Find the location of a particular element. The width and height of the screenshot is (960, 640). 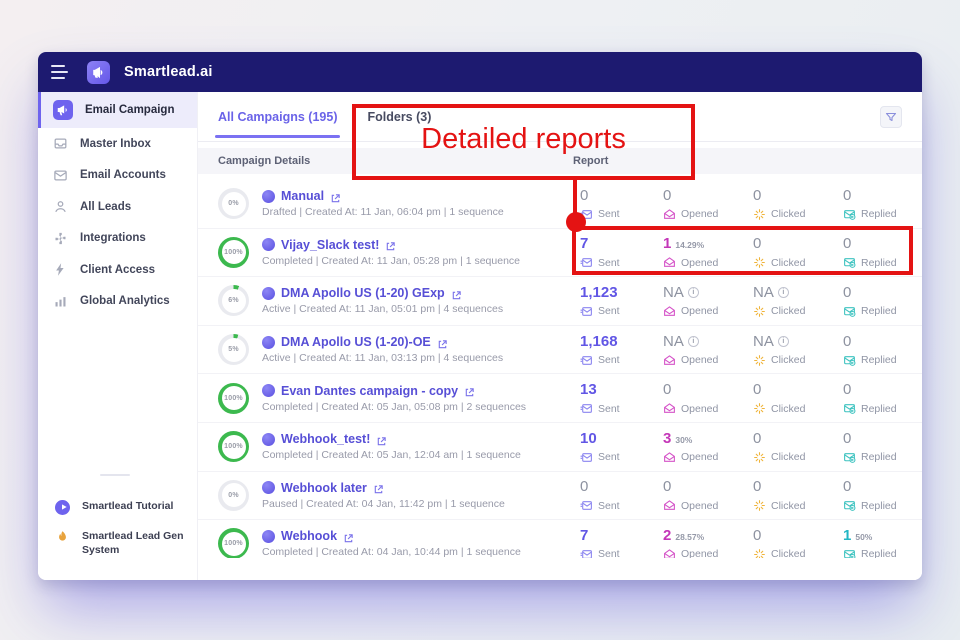

sidebar-item-client-access: Client Access is located at coordinates (117, 270).